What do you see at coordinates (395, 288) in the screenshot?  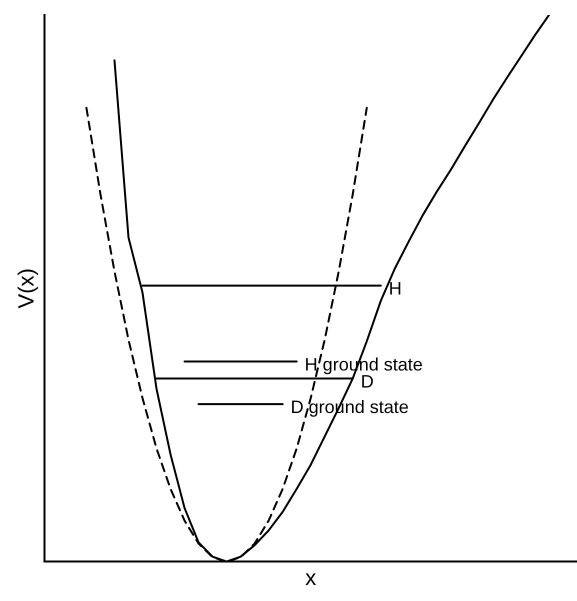 I see `series-label: H` at bounding box center [395, 288].